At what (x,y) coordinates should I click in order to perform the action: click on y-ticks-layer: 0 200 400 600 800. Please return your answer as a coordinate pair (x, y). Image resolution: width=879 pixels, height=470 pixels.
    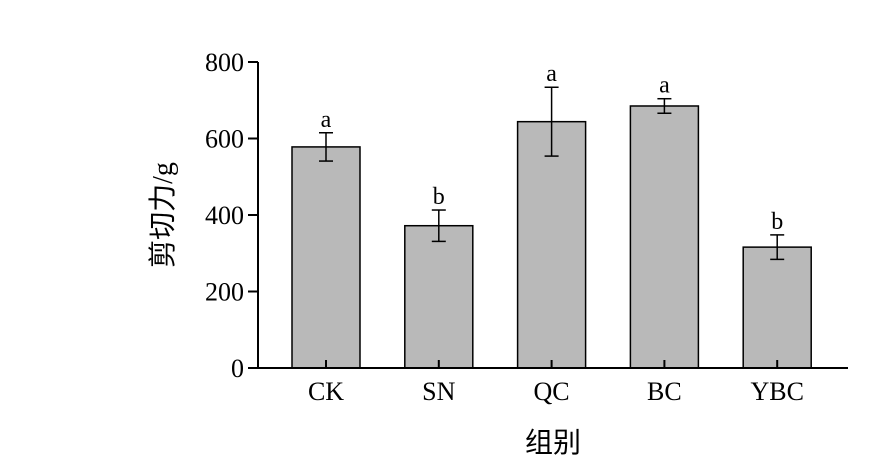
    Looking at the image, I should click on (231, 215).